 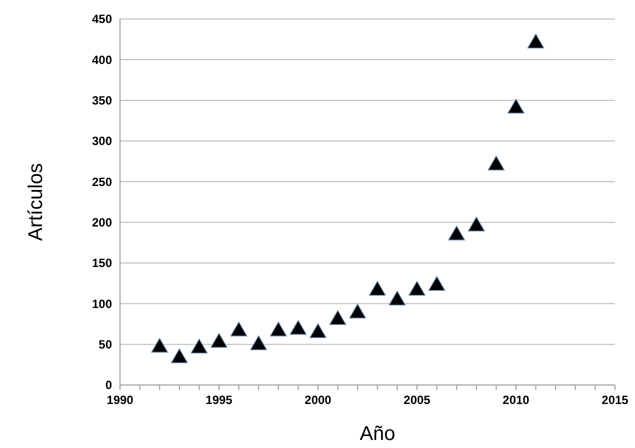 What do you see at coordinates (36, 202) in the screenshot?
I see `y-axis-title: Artículos` at bounding box center [36, 202].